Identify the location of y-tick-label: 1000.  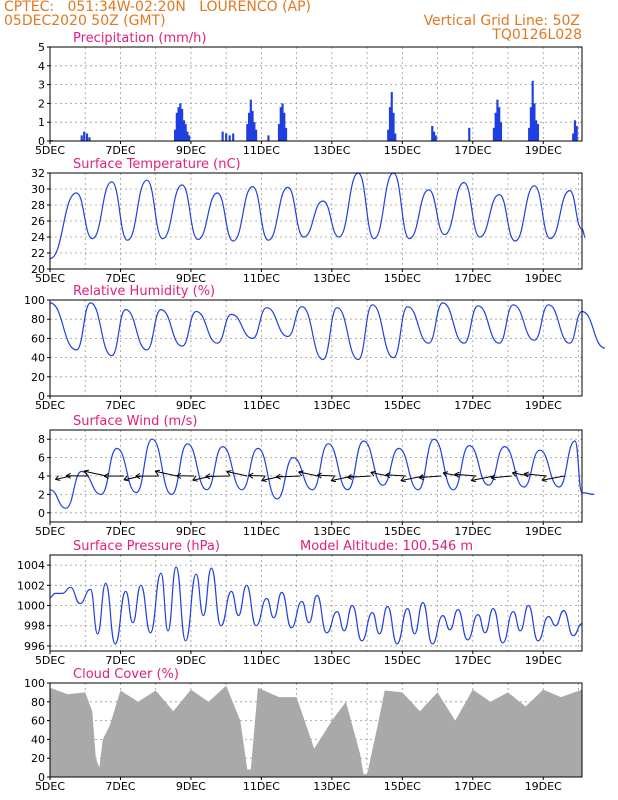
(31, 606).